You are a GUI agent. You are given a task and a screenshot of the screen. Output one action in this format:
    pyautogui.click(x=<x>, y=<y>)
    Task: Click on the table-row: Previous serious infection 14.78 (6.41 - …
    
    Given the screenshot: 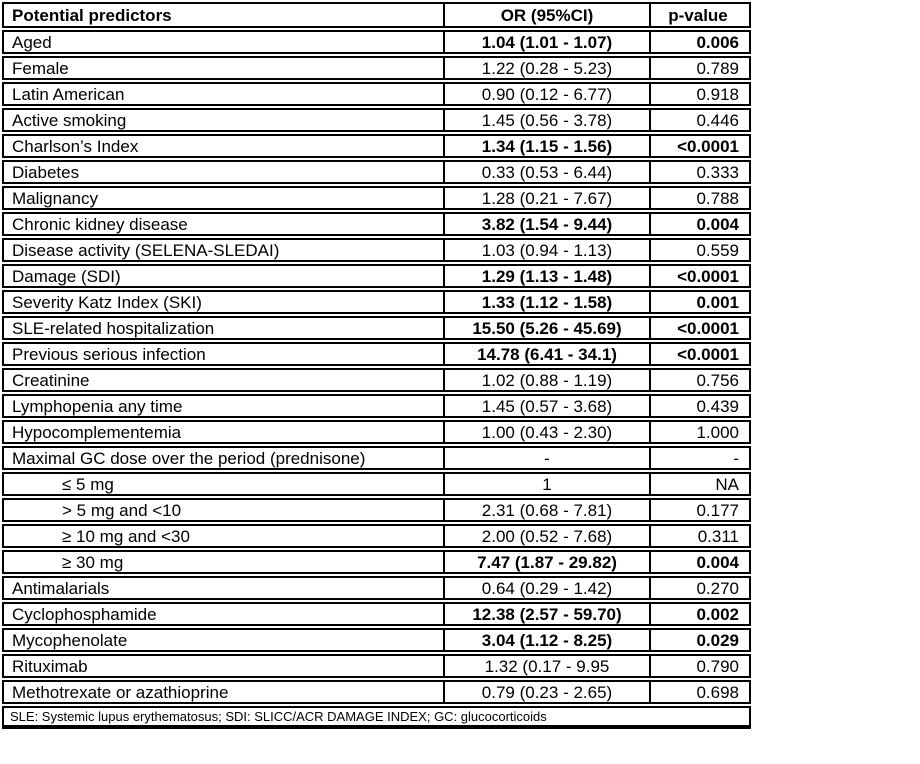 What is the action you would take?
    pyautogui.click(x=376, y=354)
    